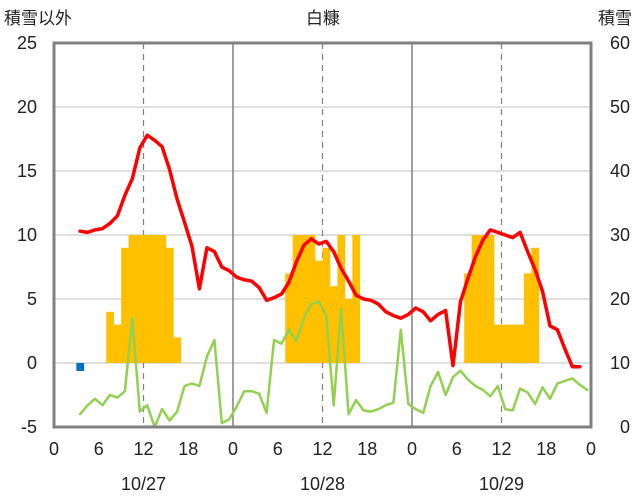 Image resolution: width=636 pixels, height=501 pixels. What do you see at coordinates (625, 427) in the screenshot?
I see `right-tick-label: 0` at bounding box center [625, 427].